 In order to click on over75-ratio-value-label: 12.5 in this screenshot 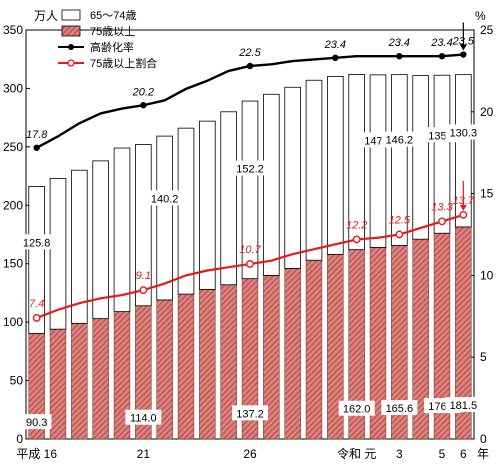, I will do `click(400, 221)`.